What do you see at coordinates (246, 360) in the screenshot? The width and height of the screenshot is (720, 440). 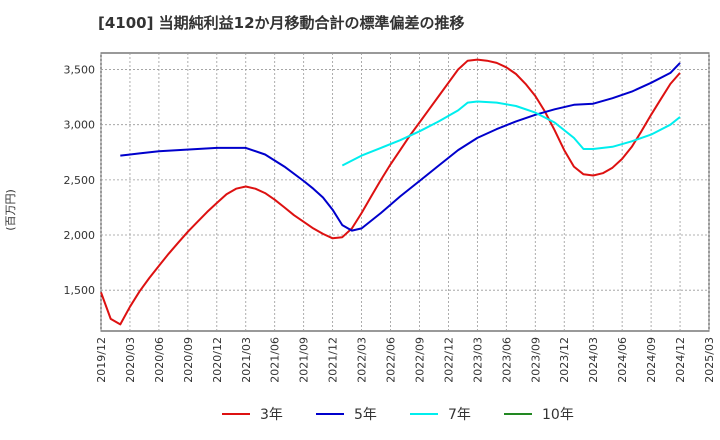 I see `x-tick-label: 2021/03` at bounding box center [246, 360].